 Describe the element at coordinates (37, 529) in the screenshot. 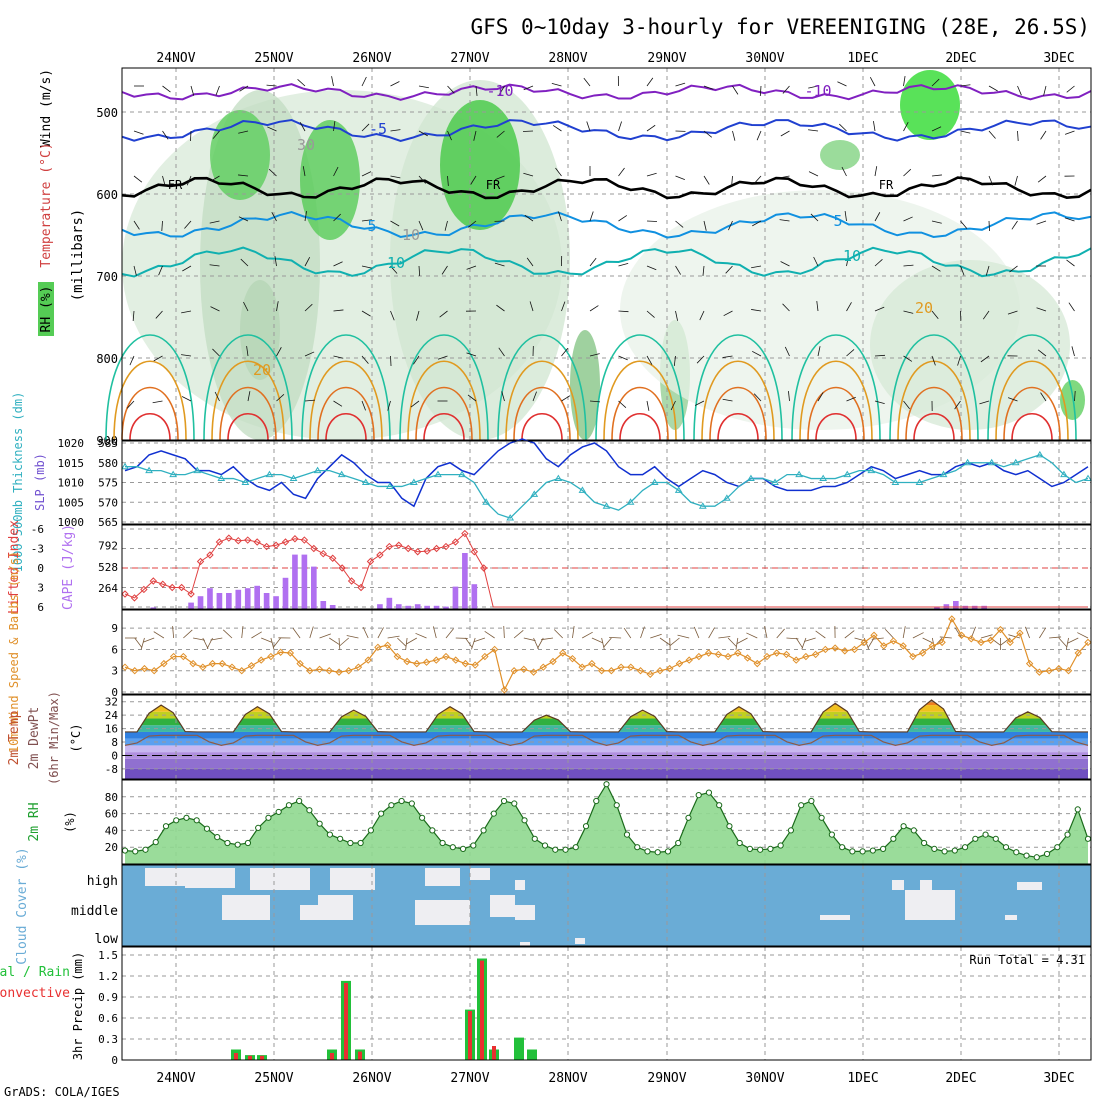

I see `li-tick: -6` at that location.